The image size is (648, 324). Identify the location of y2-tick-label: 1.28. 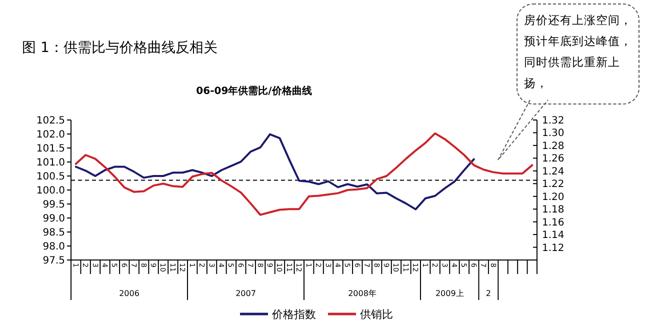
(553, 146).